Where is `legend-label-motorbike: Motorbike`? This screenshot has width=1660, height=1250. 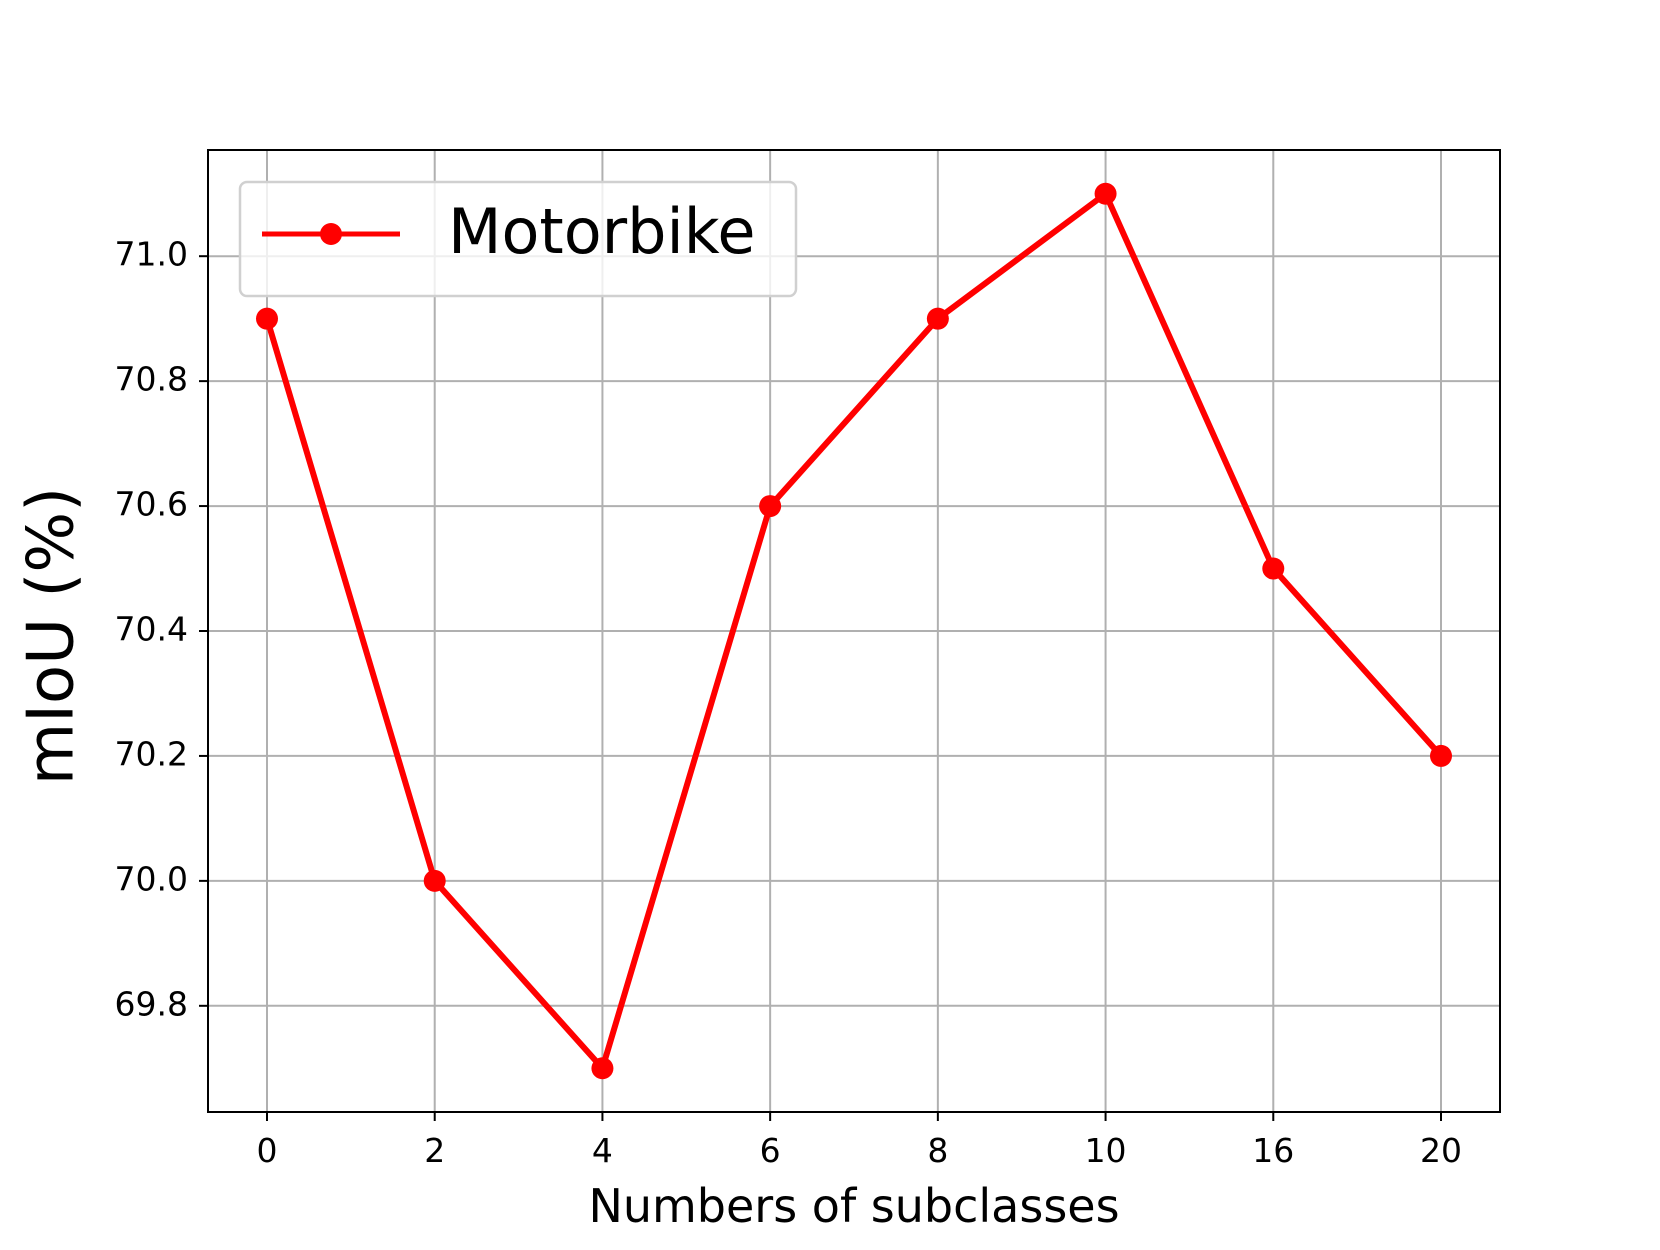
legend-label-motorbike: Motorbike is located at coordinates (602, 231).